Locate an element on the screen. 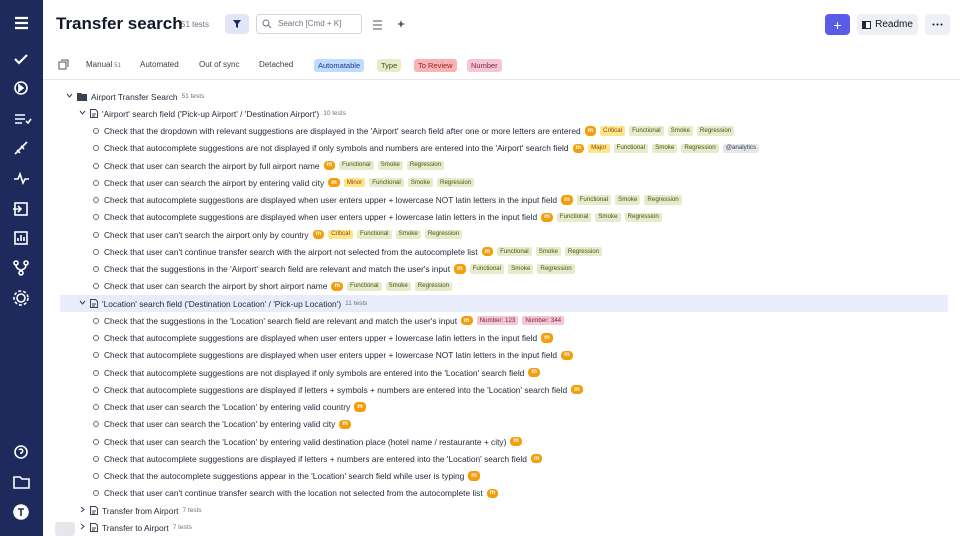 The image size is (960, 536). tree-row: Transfer from Airport 7 tests is located at coordinates (504, 510).